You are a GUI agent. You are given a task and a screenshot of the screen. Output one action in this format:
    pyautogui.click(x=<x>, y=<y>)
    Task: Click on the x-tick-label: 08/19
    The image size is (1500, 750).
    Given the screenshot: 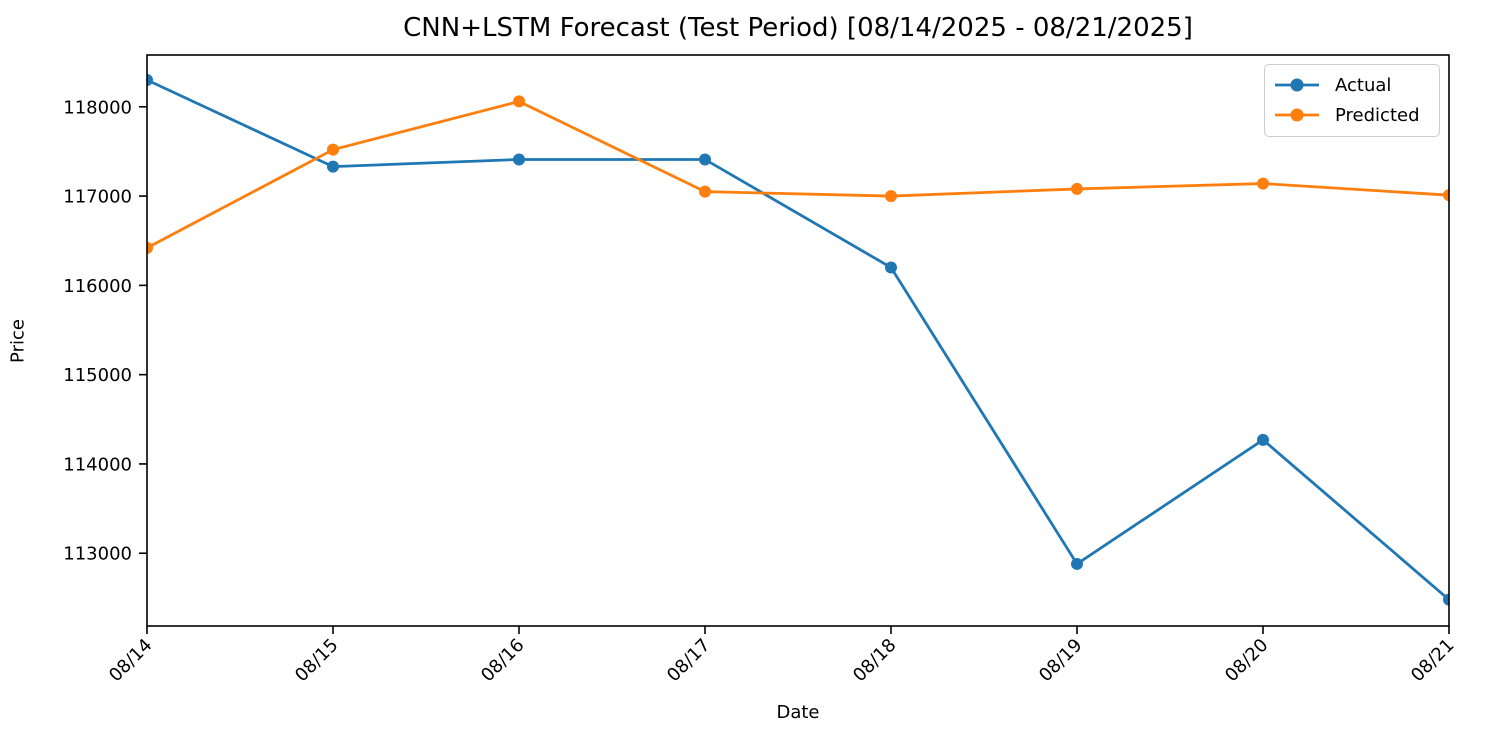 What is the action you would take?
    pyautogui.click(x=1061, y=661)
    